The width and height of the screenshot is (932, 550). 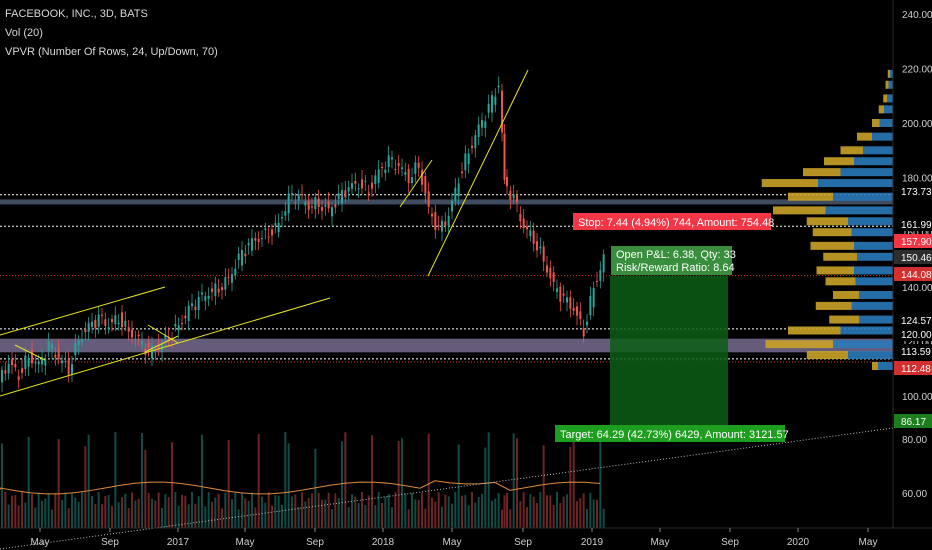 What do you see at coordinates (676, 223) in the screenshot?
I see `stop-label: Stop: 7.44 (4.94%) 744, Amount: 754.48` at bounding box center [676, 223].